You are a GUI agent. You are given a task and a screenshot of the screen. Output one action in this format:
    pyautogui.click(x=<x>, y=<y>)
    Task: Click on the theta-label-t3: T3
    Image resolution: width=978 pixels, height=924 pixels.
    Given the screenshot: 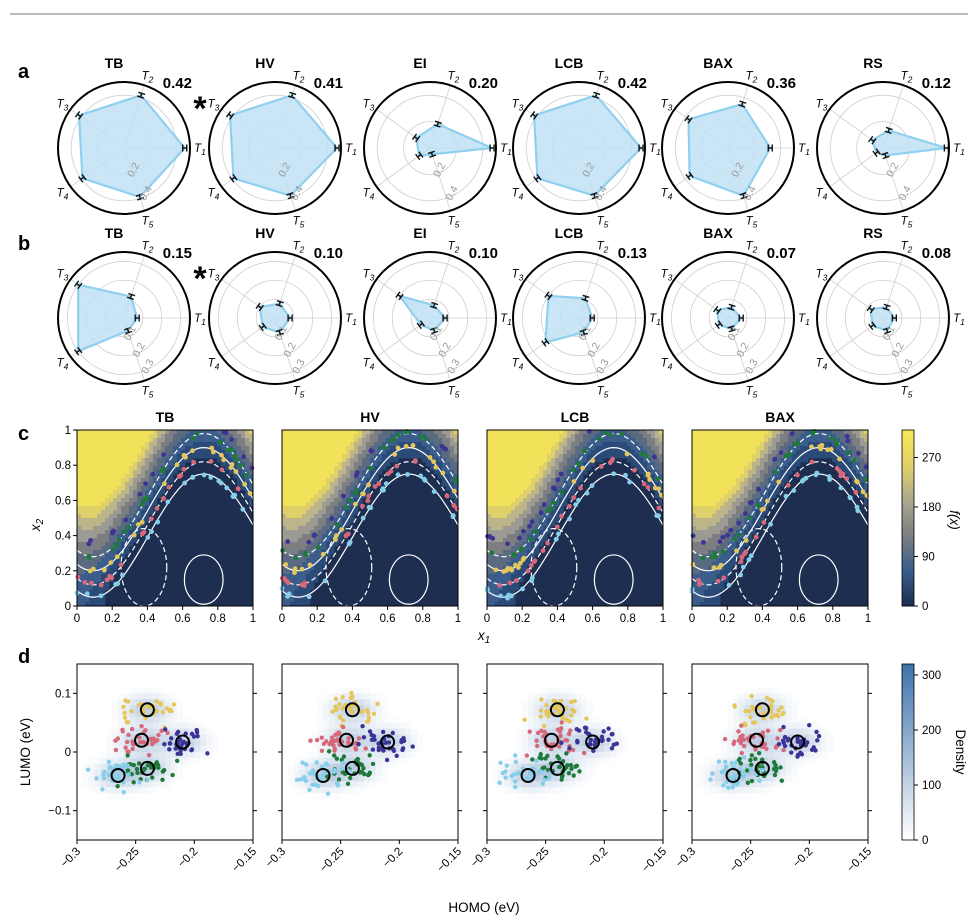 What is the action you would take?
    pyautogui.click(x=63, y=105)
    